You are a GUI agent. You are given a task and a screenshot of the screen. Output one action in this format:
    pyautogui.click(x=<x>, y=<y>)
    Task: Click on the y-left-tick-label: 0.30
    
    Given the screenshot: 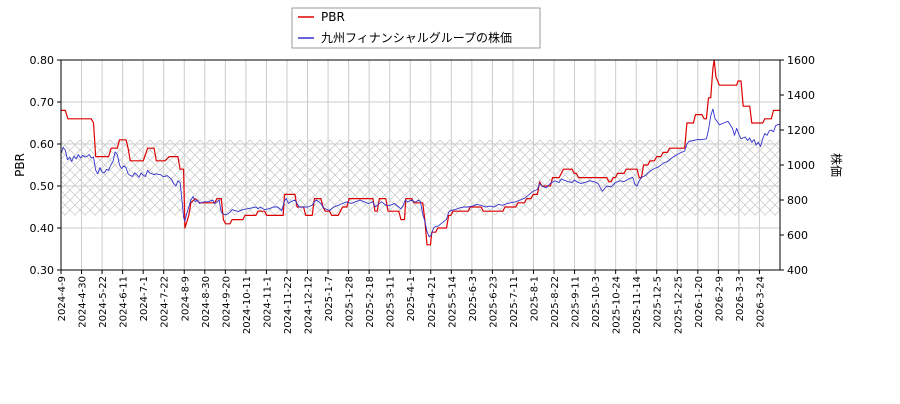 What is the action you would take?
    pyautogui.click(x=42, y=270)
    